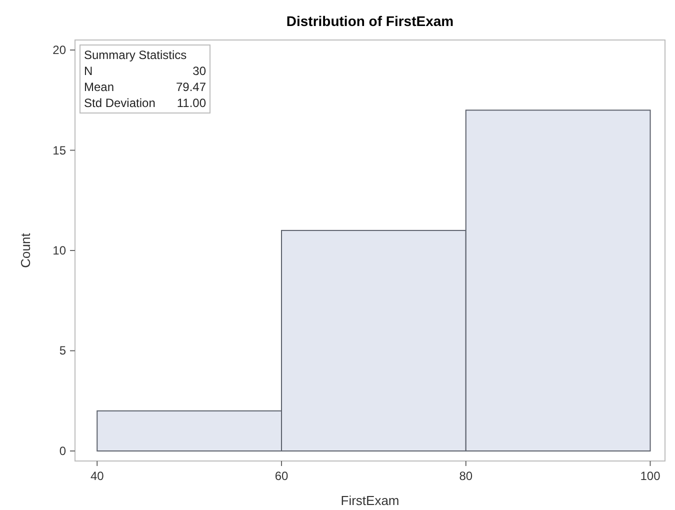  Describe the element at coordinates (650, 476) in the screenshot. I see `x-tick-label: 100` at that location.